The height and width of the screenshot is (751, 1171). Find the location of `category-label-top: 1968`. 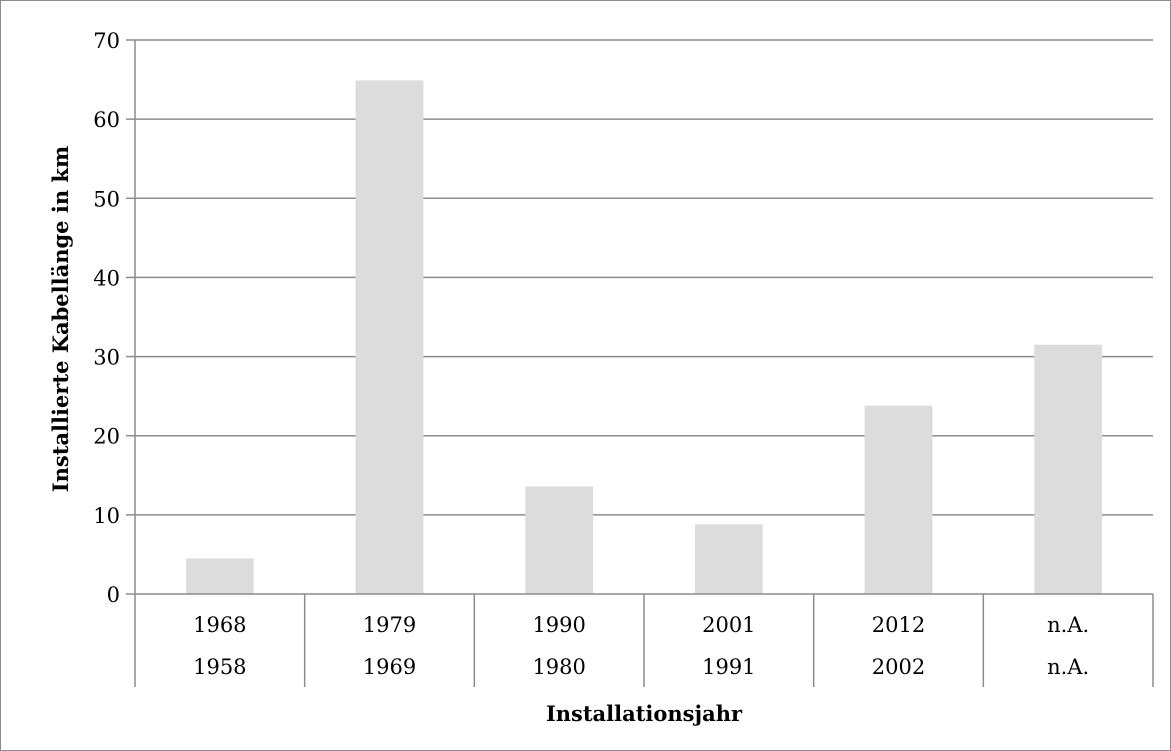

category-label-top: 1968 is located at coordinates (219, 625).